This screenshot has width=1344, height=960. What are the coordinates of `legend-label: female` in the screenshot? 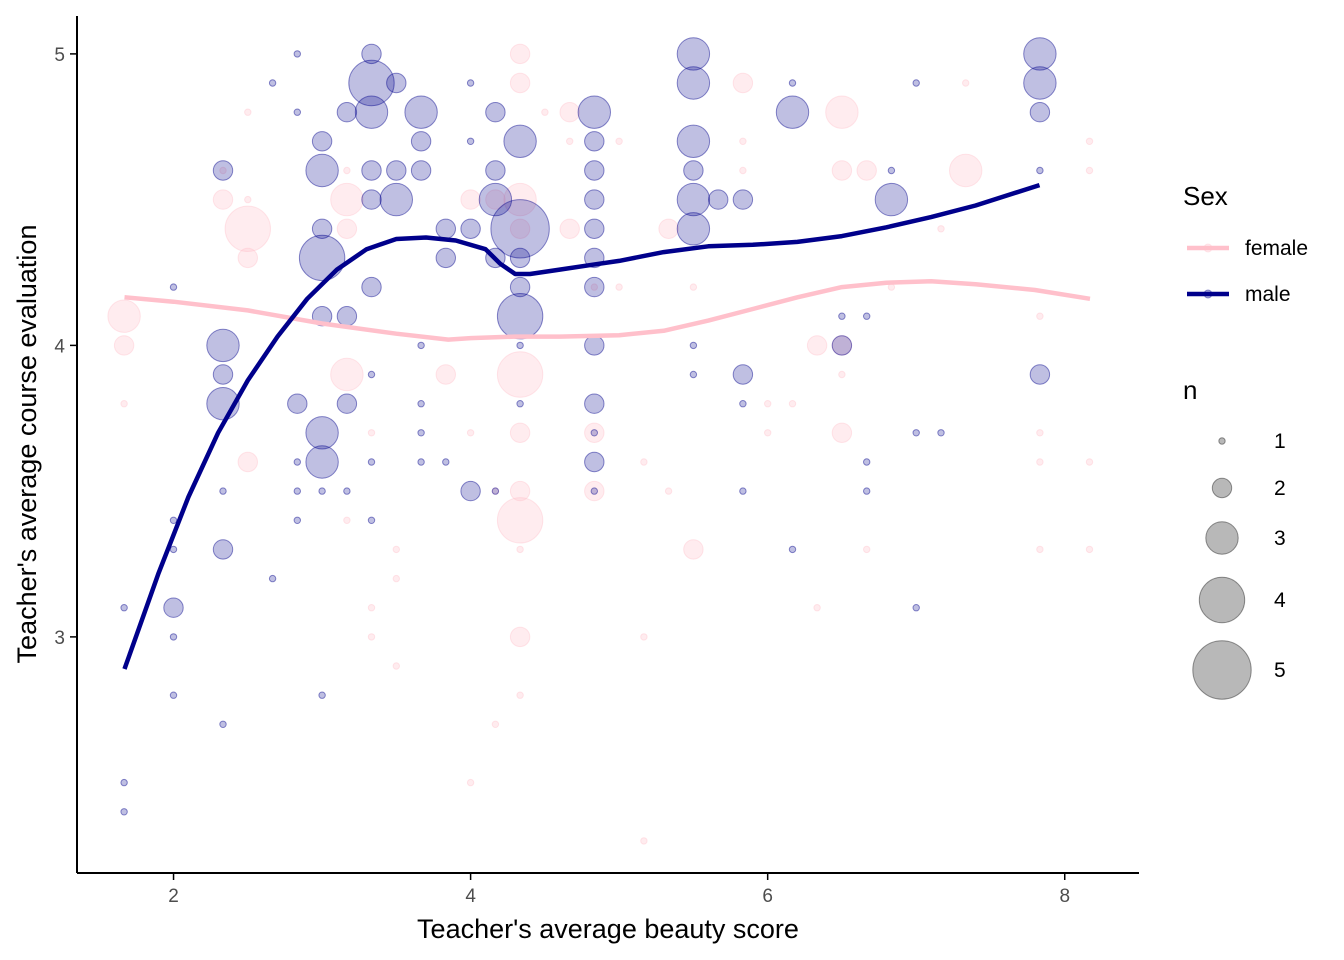 It's located at (1276, 248).